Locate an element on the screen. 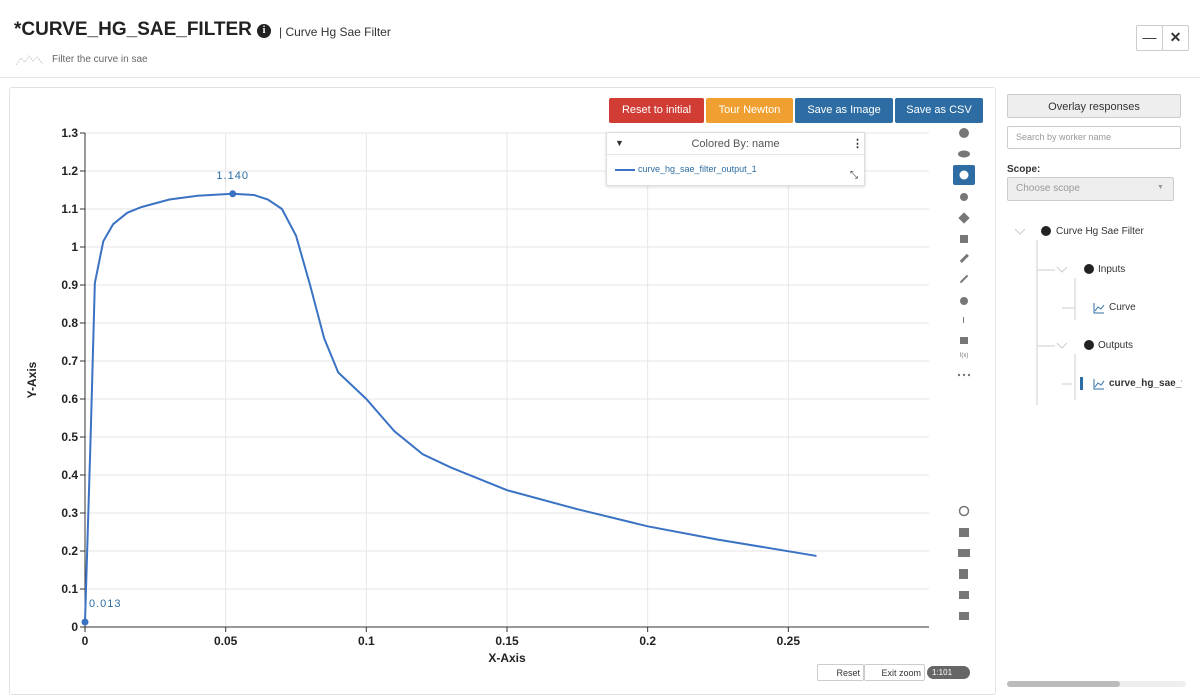 This screenshot has width=1200, height=699. y-tick-label: 0.6 is located at coordinates (69, 399).